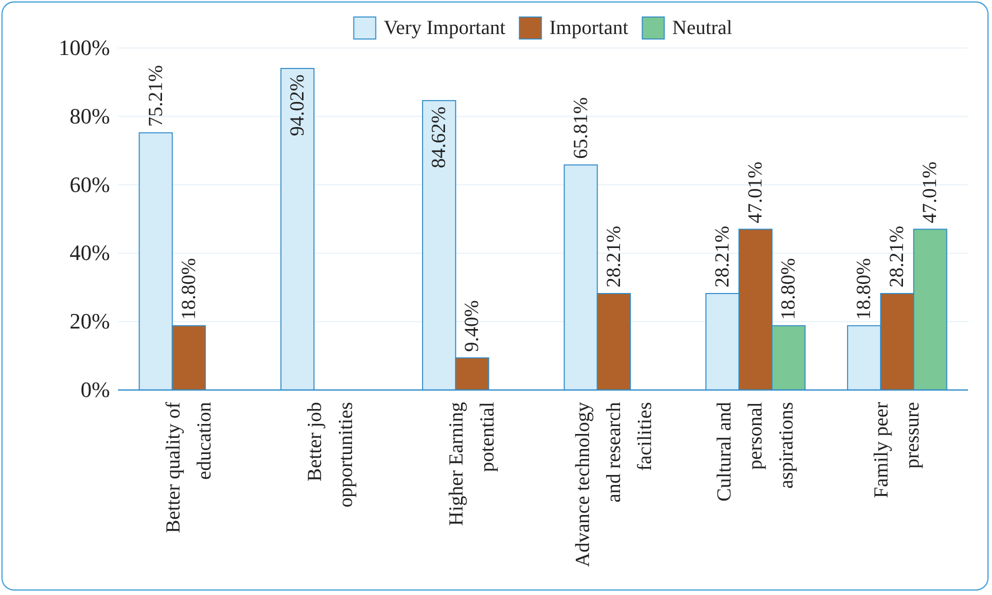 This screenshot has width=992, height=595. What do you see at coordinates (84, 47) in the screenshot?
I see `y-tick-label: 100%` at bounding box center [84, 47].